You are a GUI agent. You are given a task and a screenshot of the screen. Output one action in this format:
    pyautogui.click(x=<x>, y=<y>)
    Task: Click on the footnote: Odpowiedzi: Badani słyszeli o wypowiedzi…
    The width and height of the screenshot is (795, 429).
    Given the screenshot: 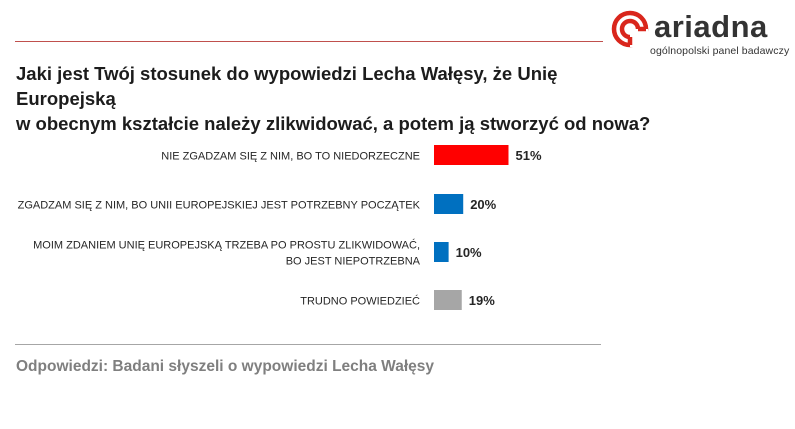 What is the action you would take?
    pyautogui.click(x=225, y=366)
    